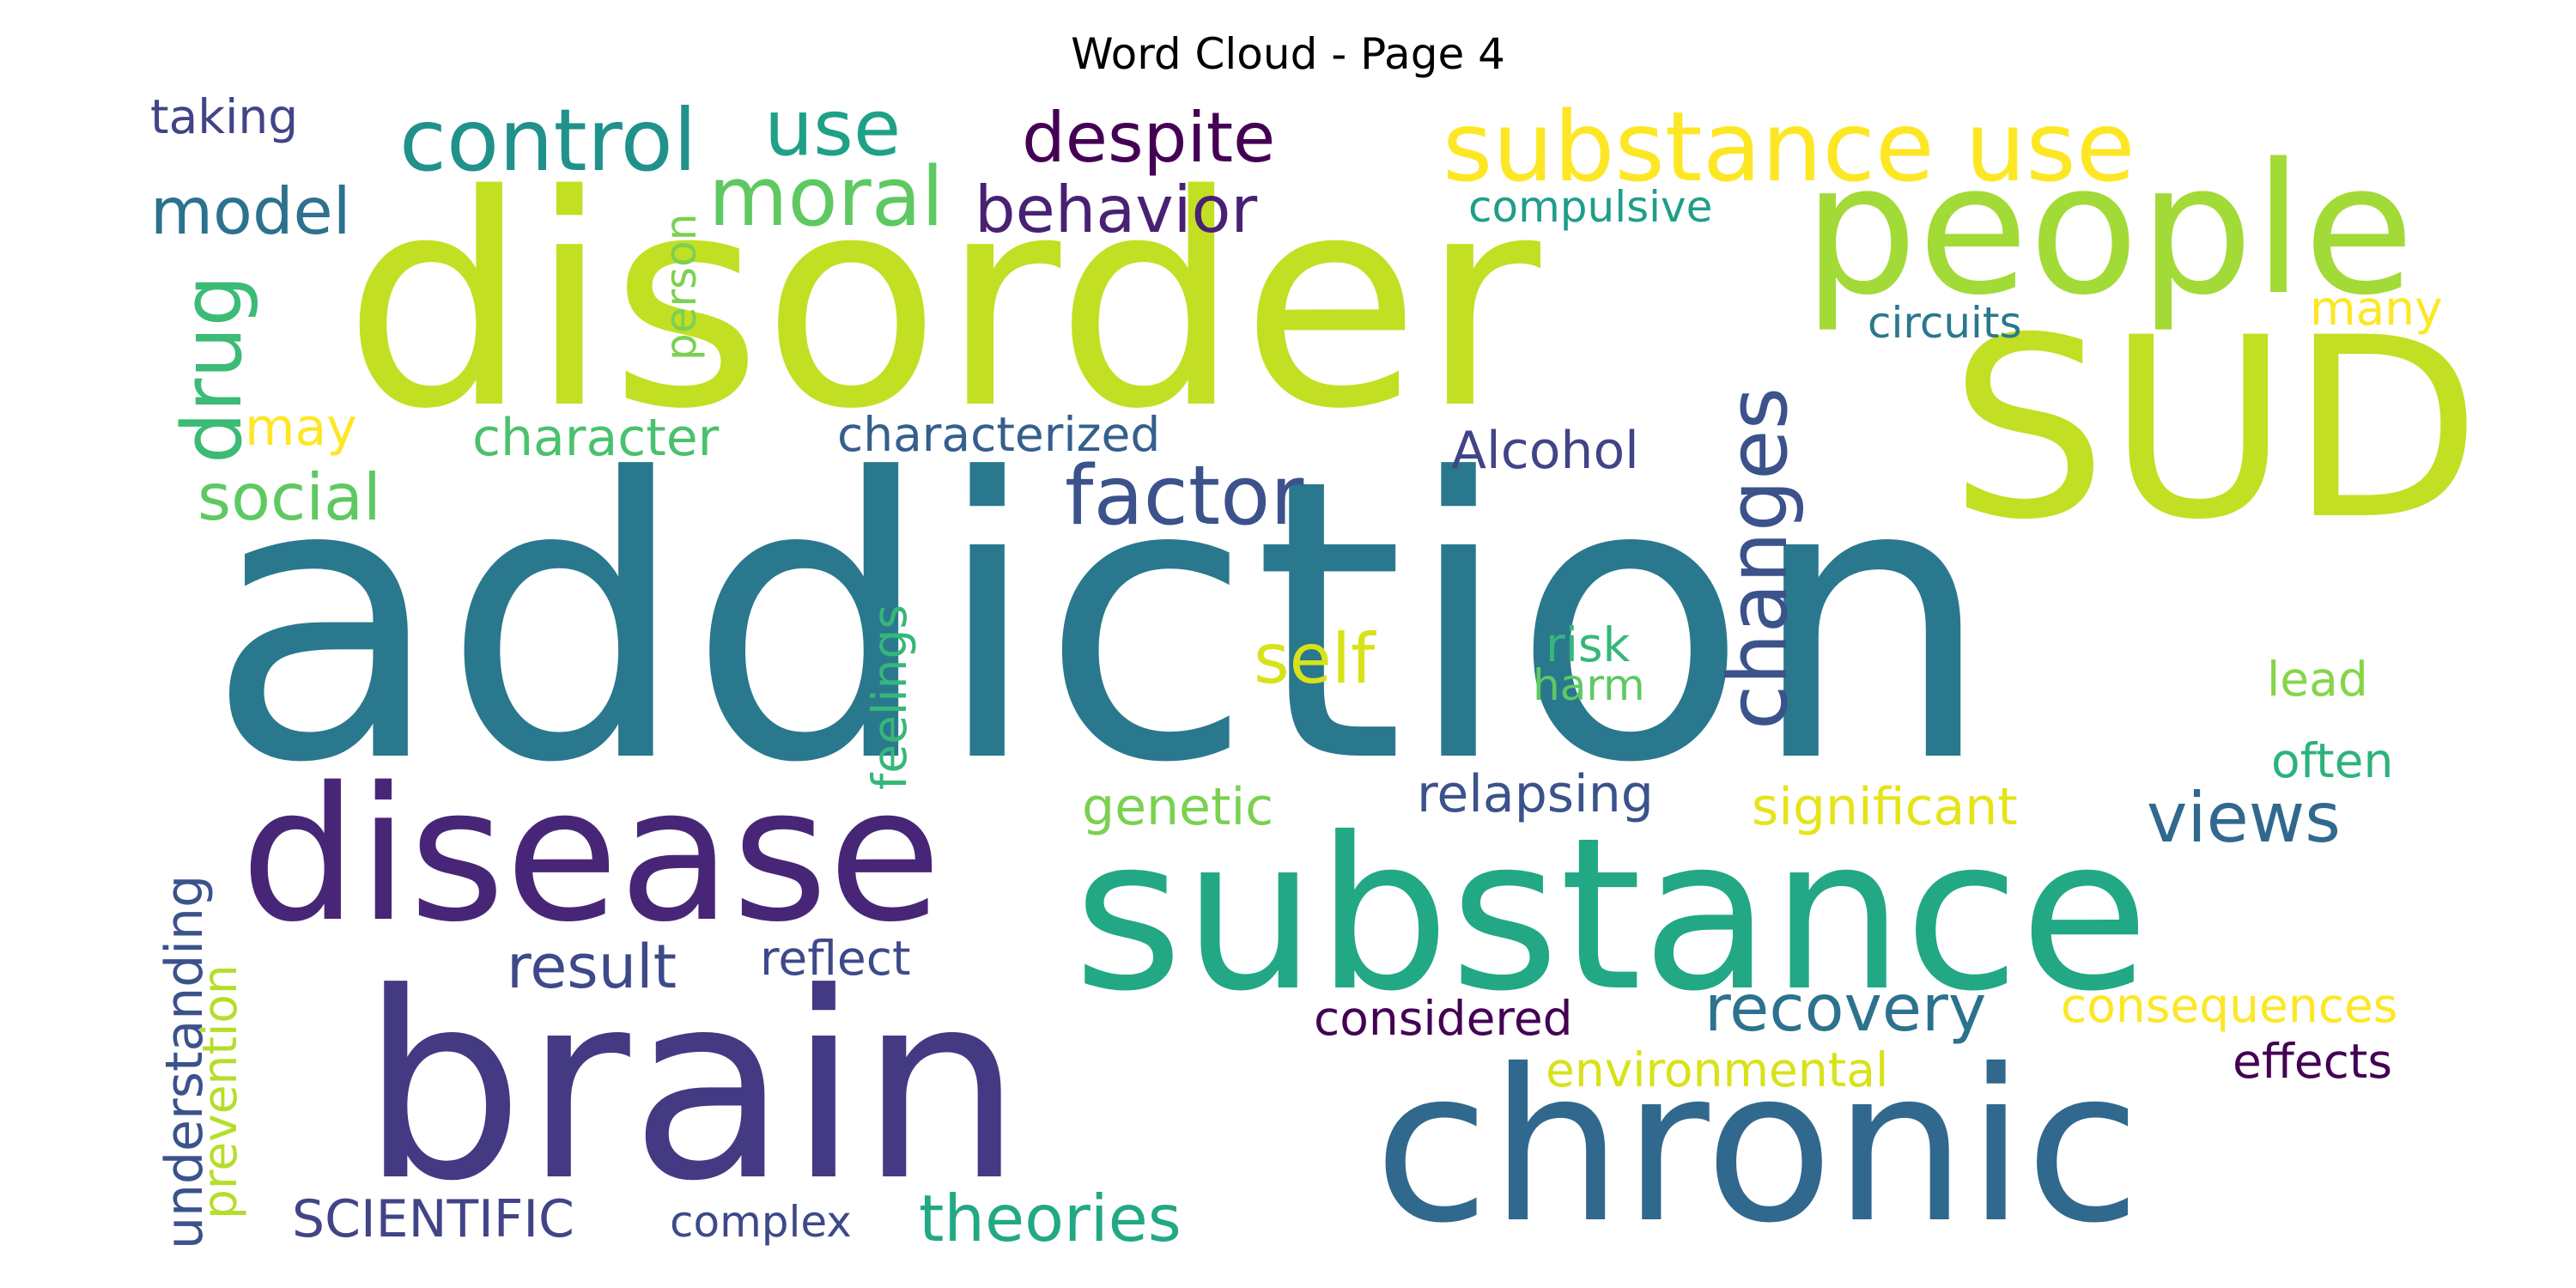  Describe the element at coordinates (761, 1222) in the screenshot. I see `word-complex: complex` at that location.